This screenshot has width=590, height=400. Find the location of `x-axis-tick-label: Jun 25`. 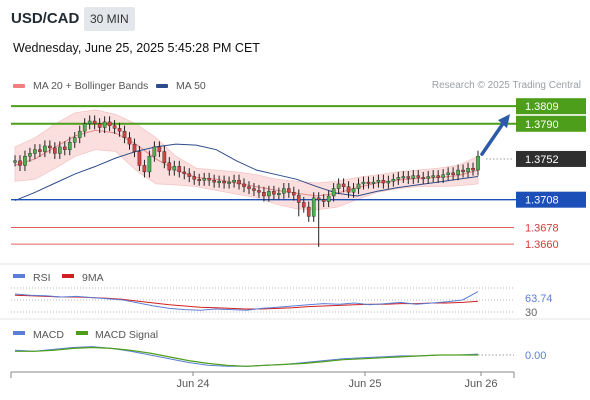

x-axis-tick-label: Jun 25 is located at coordinates (364, 384).